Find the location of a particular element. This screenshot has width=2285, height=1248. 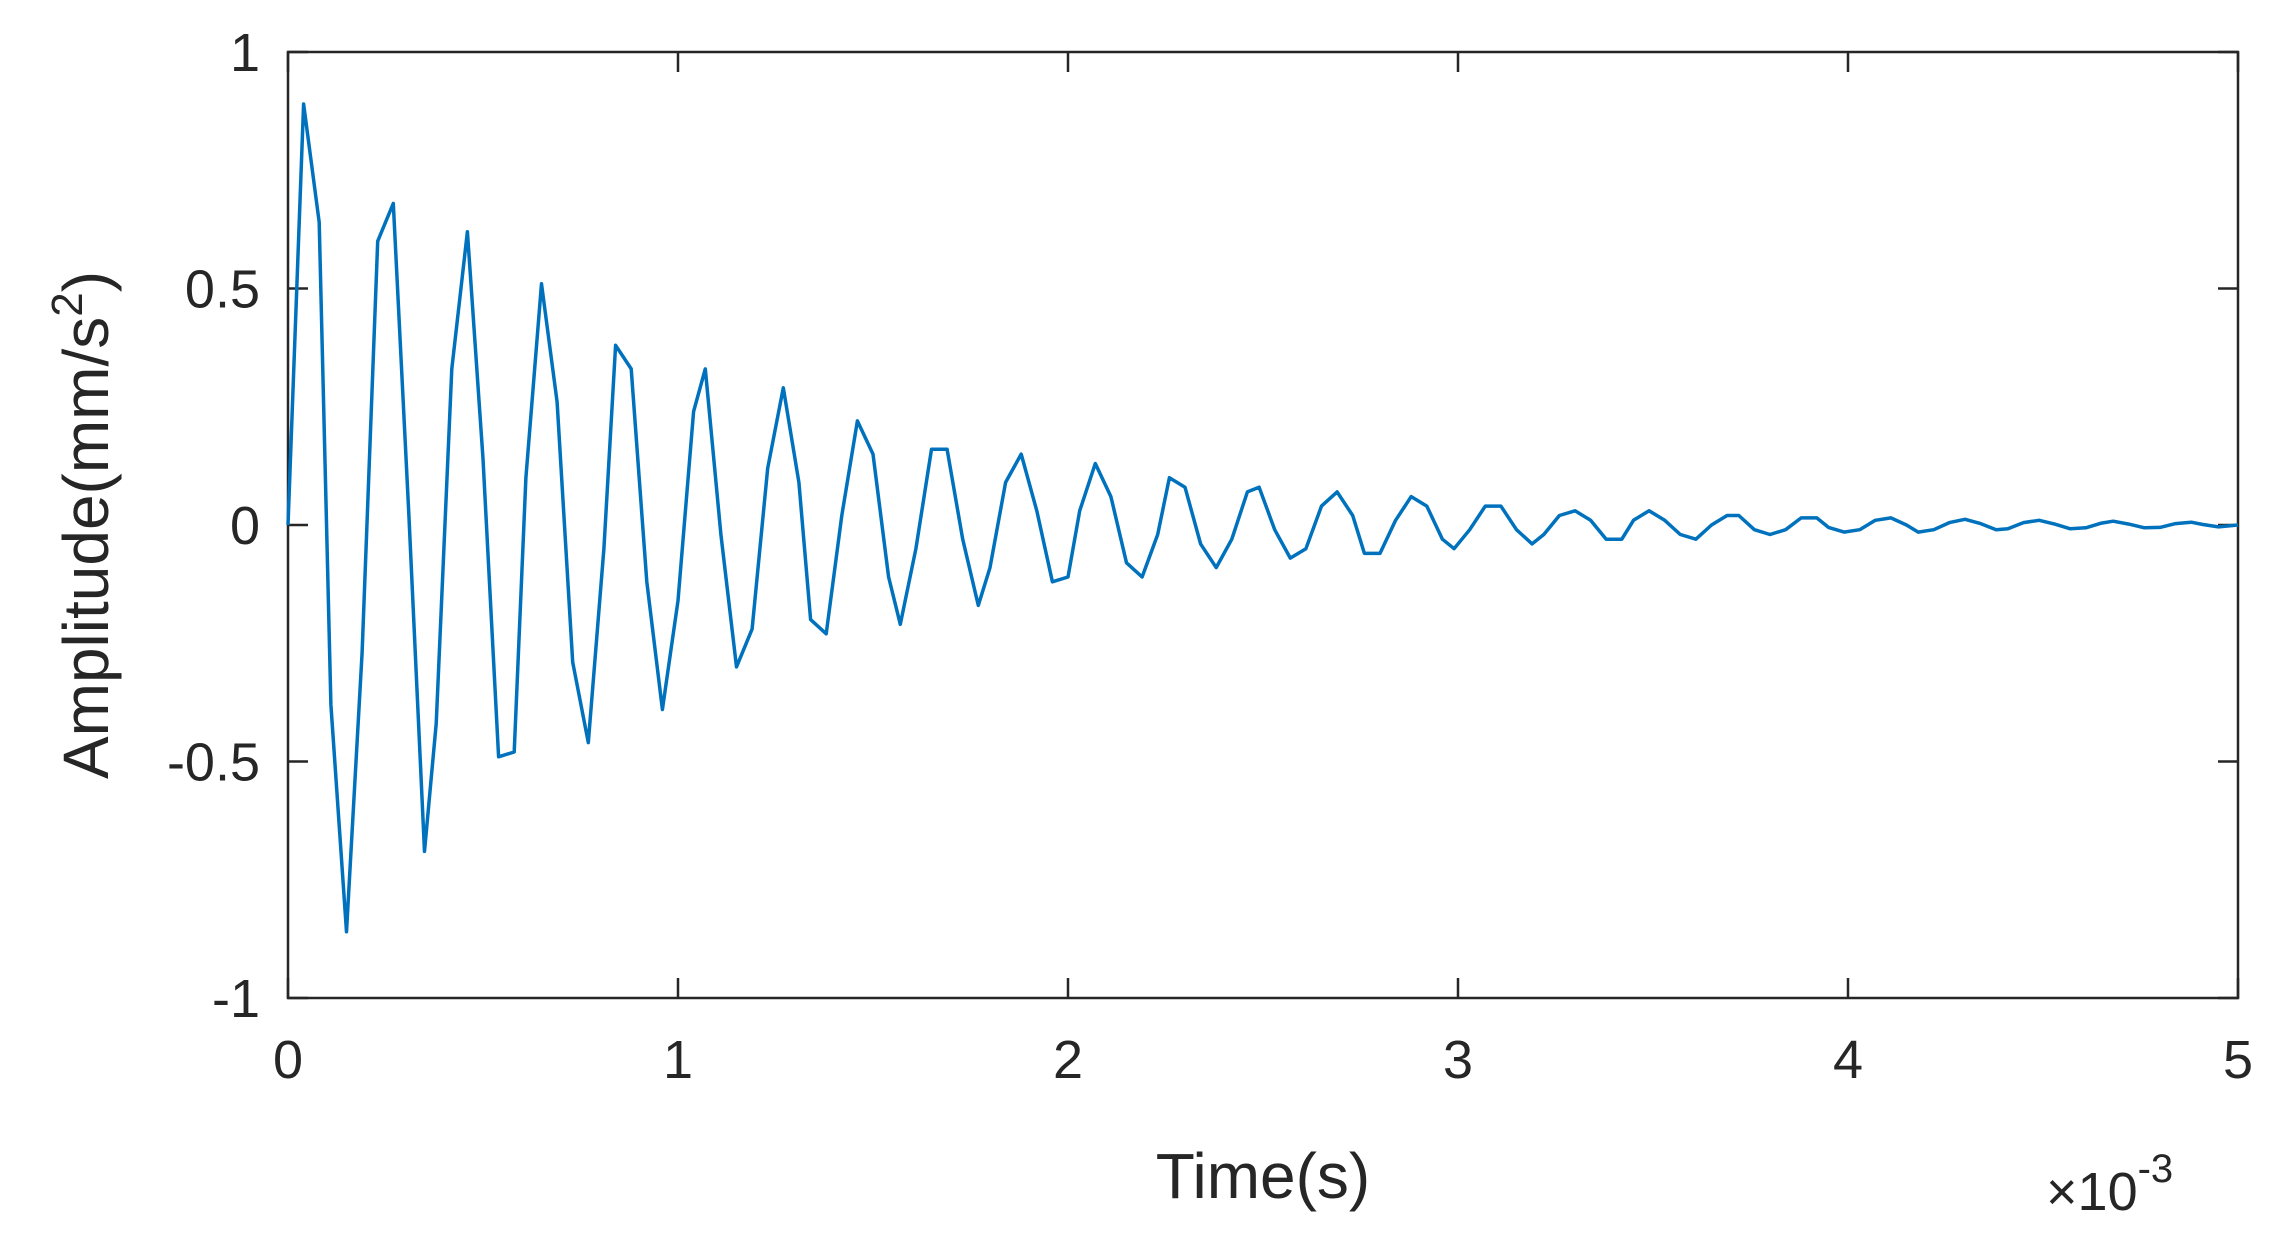

x-axis-exponent-base: ×10 is located at coordinates (2092, 1192).